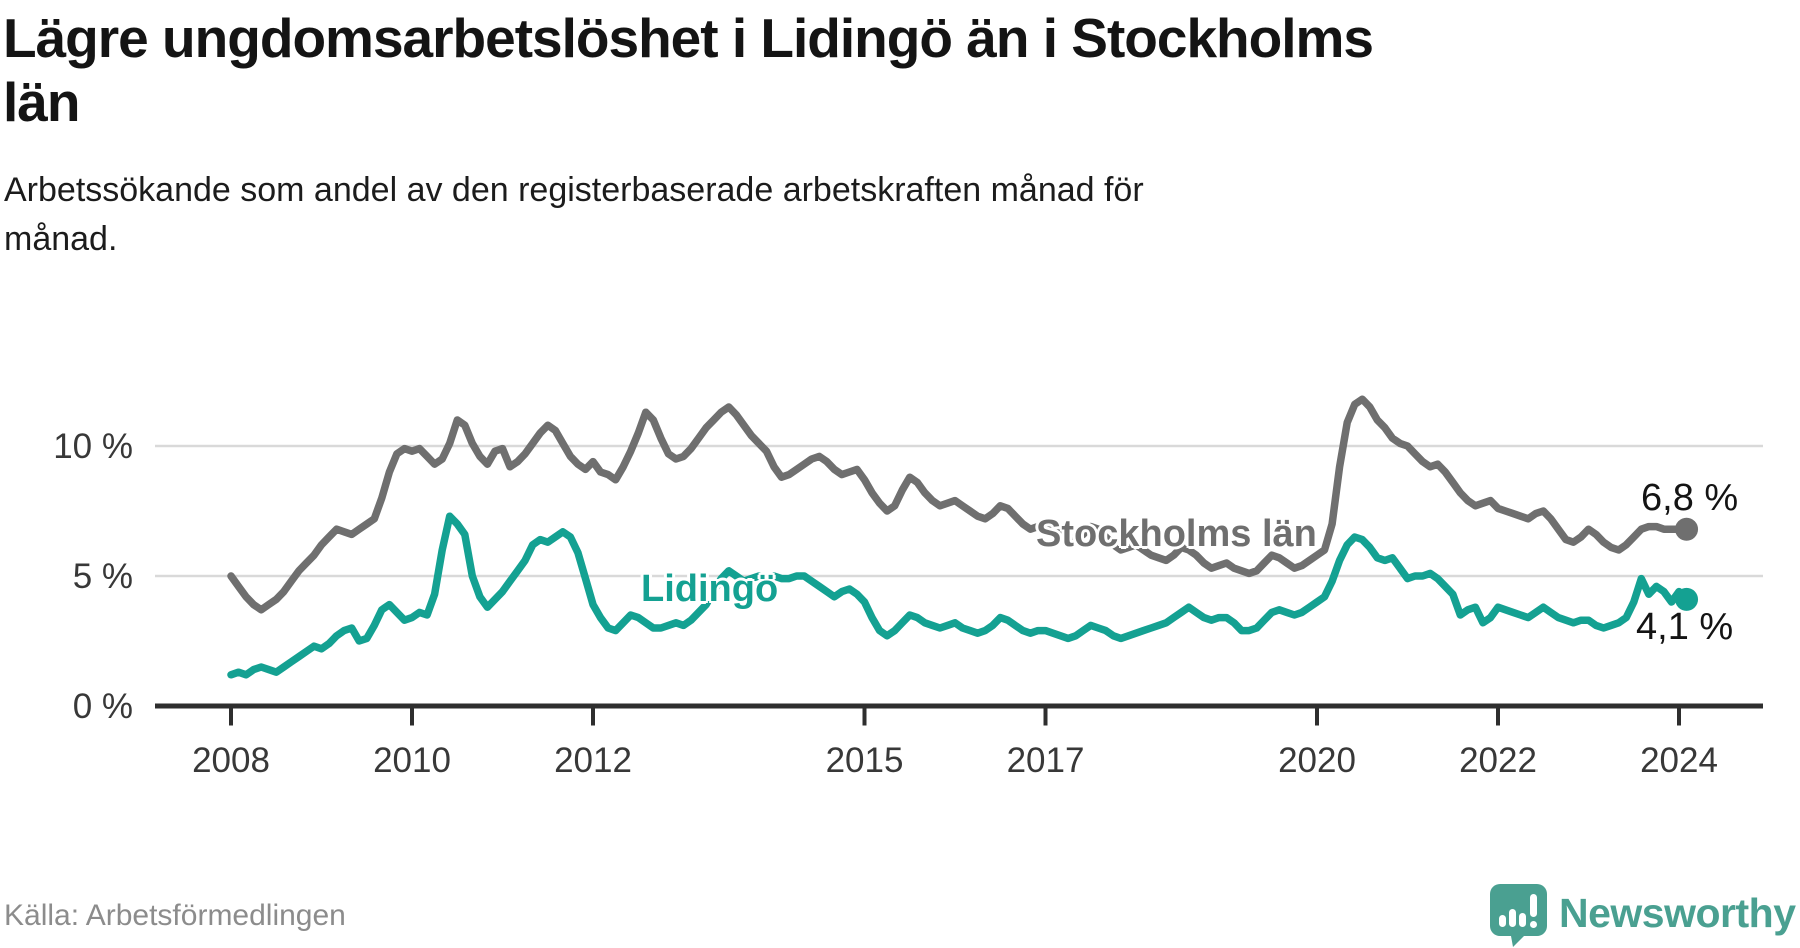 The image size is (1800, 948). Describe the element at coordinates (1687, 529) in the screenshot. I see `series-end-dot-stockholms-lan` at that location.